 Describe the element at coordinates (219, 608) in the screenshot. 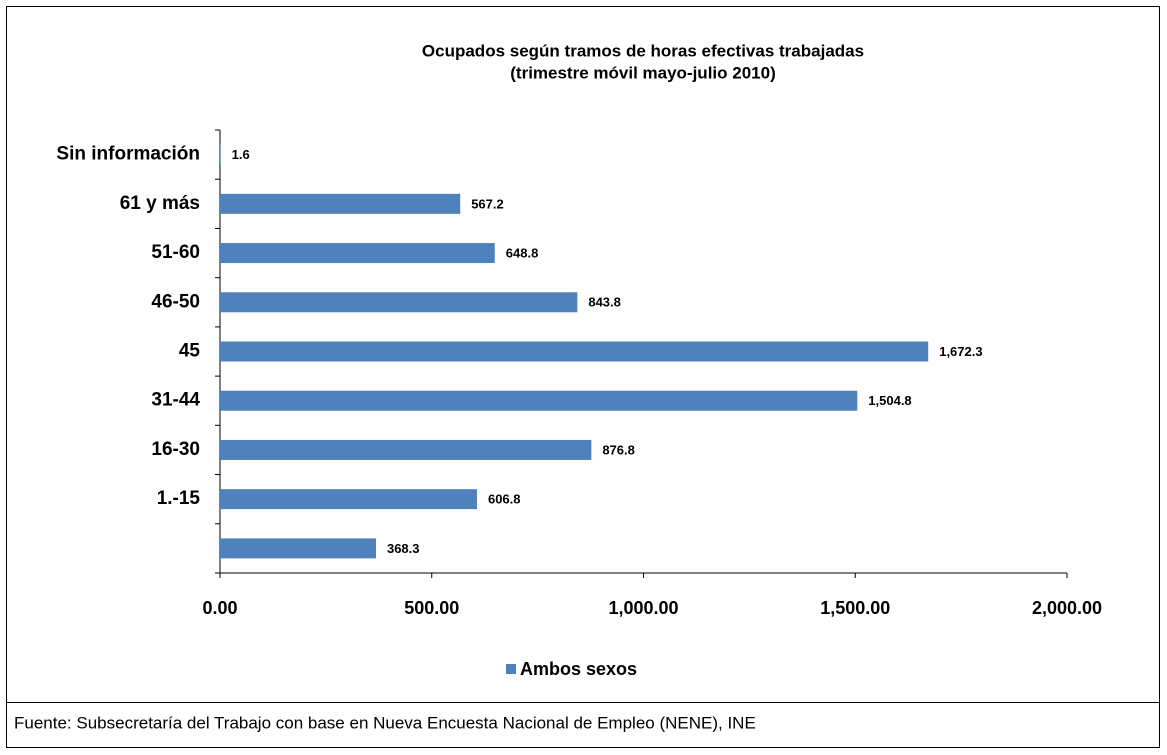

I see `x-tick-label: 0.00` at that location.